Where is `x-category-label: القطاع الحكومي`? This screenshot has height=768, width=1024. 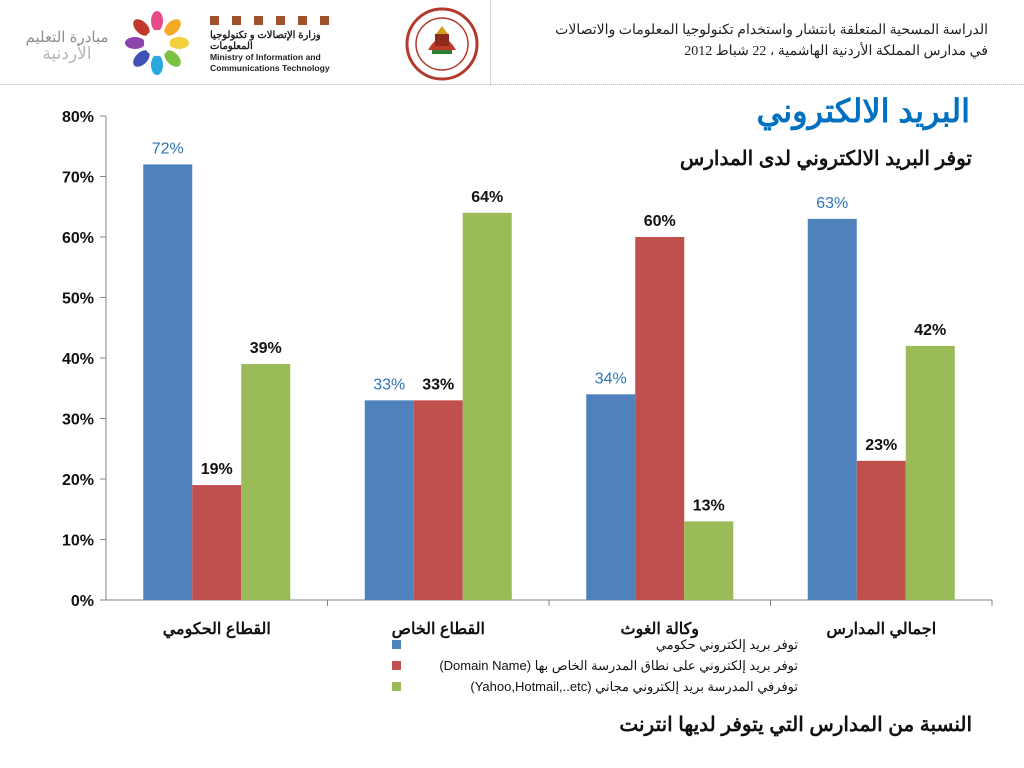 x-category-label: القطاع الحكومي is located at coordinates (217, 630).